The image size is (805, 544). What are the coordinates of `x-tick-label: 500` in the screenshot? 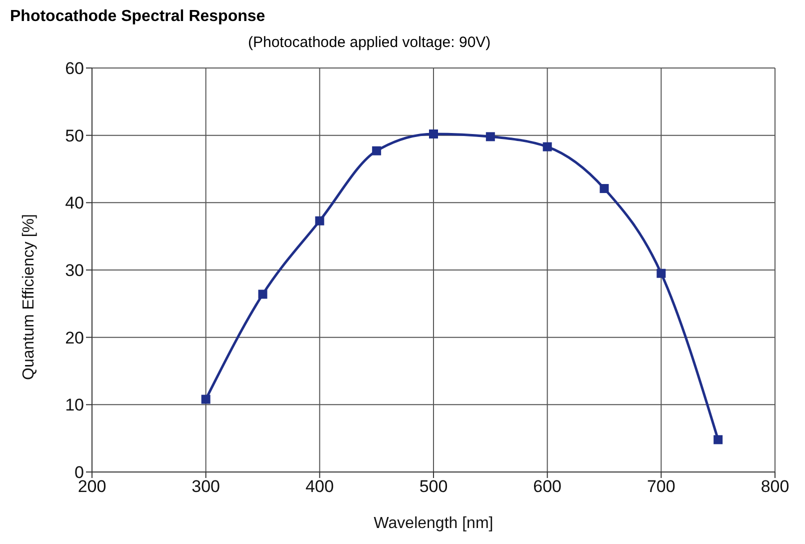 It's located at (433, 486).